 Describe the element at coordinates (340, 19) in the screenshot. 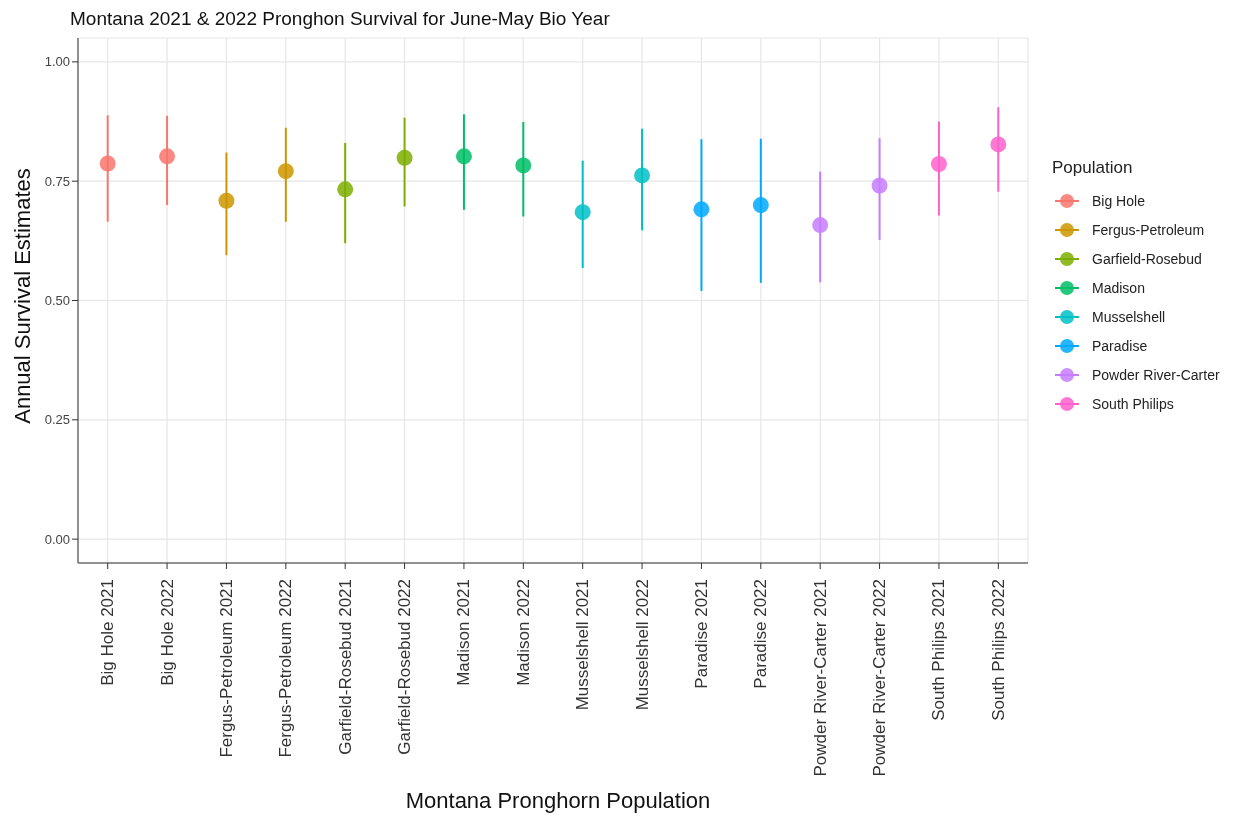

I see `chart-title: Montana 2021 & 2022 Pronghon Survival for June-May Bio Year` at that location.